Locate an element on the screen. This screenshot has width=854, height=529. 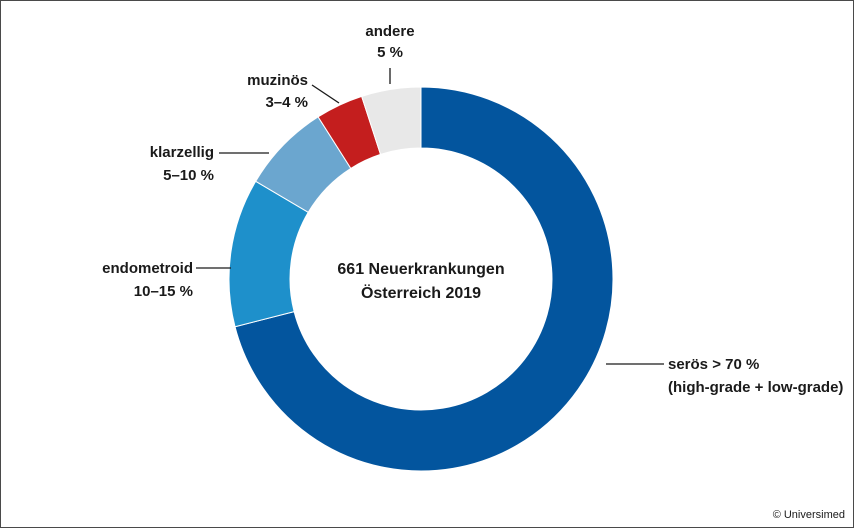
slice-label-3-line-0: muzinös is located at coordinates (277, 80).